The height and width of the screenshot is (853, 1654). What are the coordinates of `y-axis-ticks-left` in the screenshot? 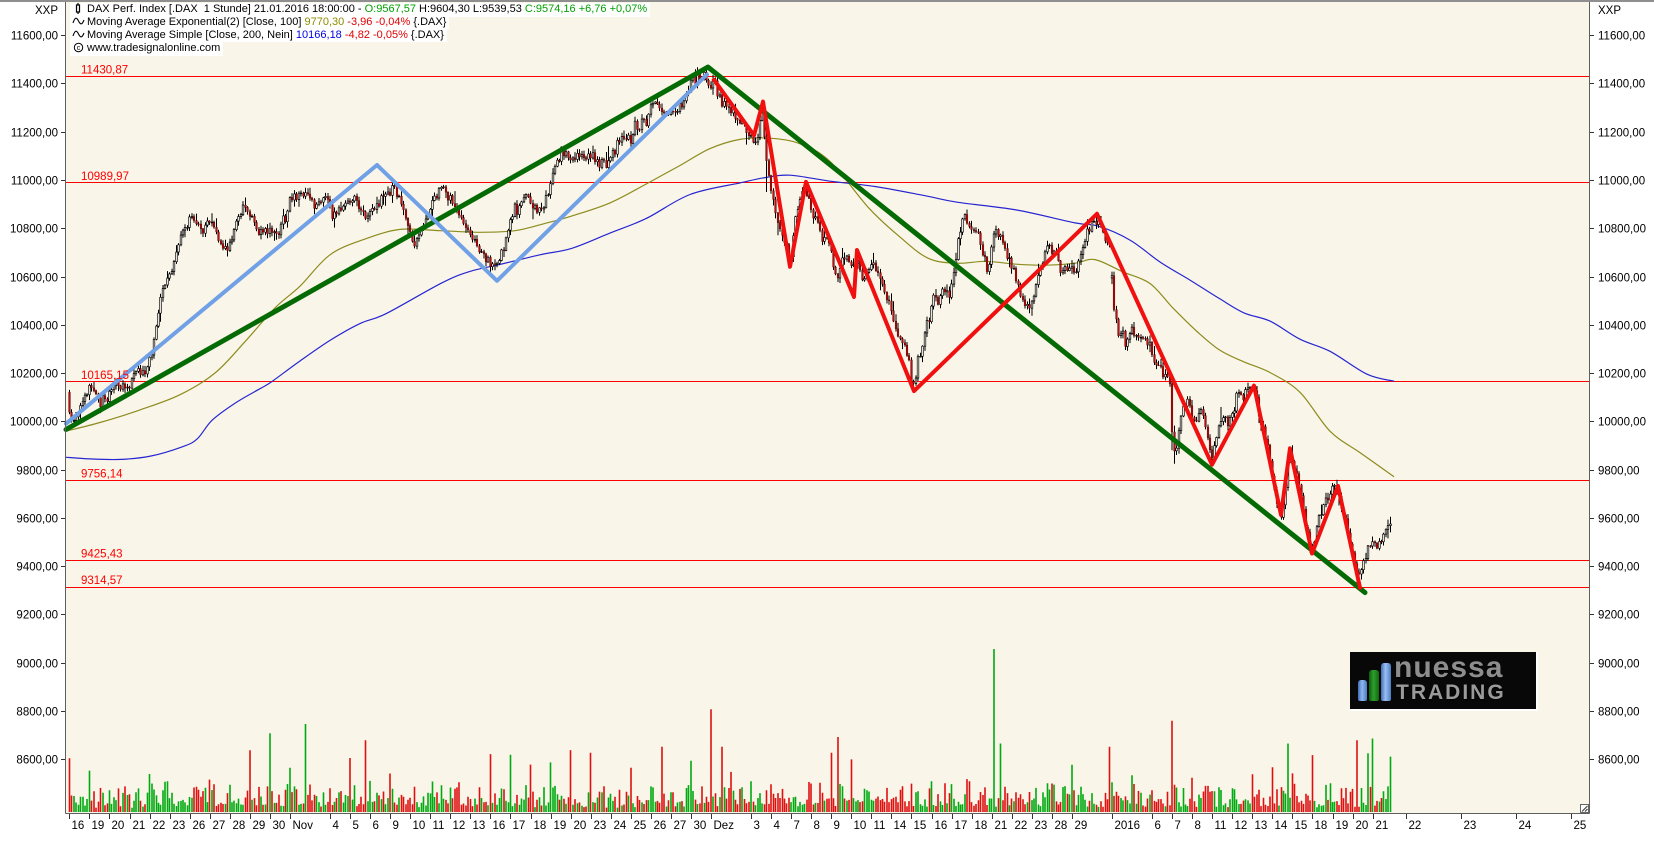 It's located at (63, 397).